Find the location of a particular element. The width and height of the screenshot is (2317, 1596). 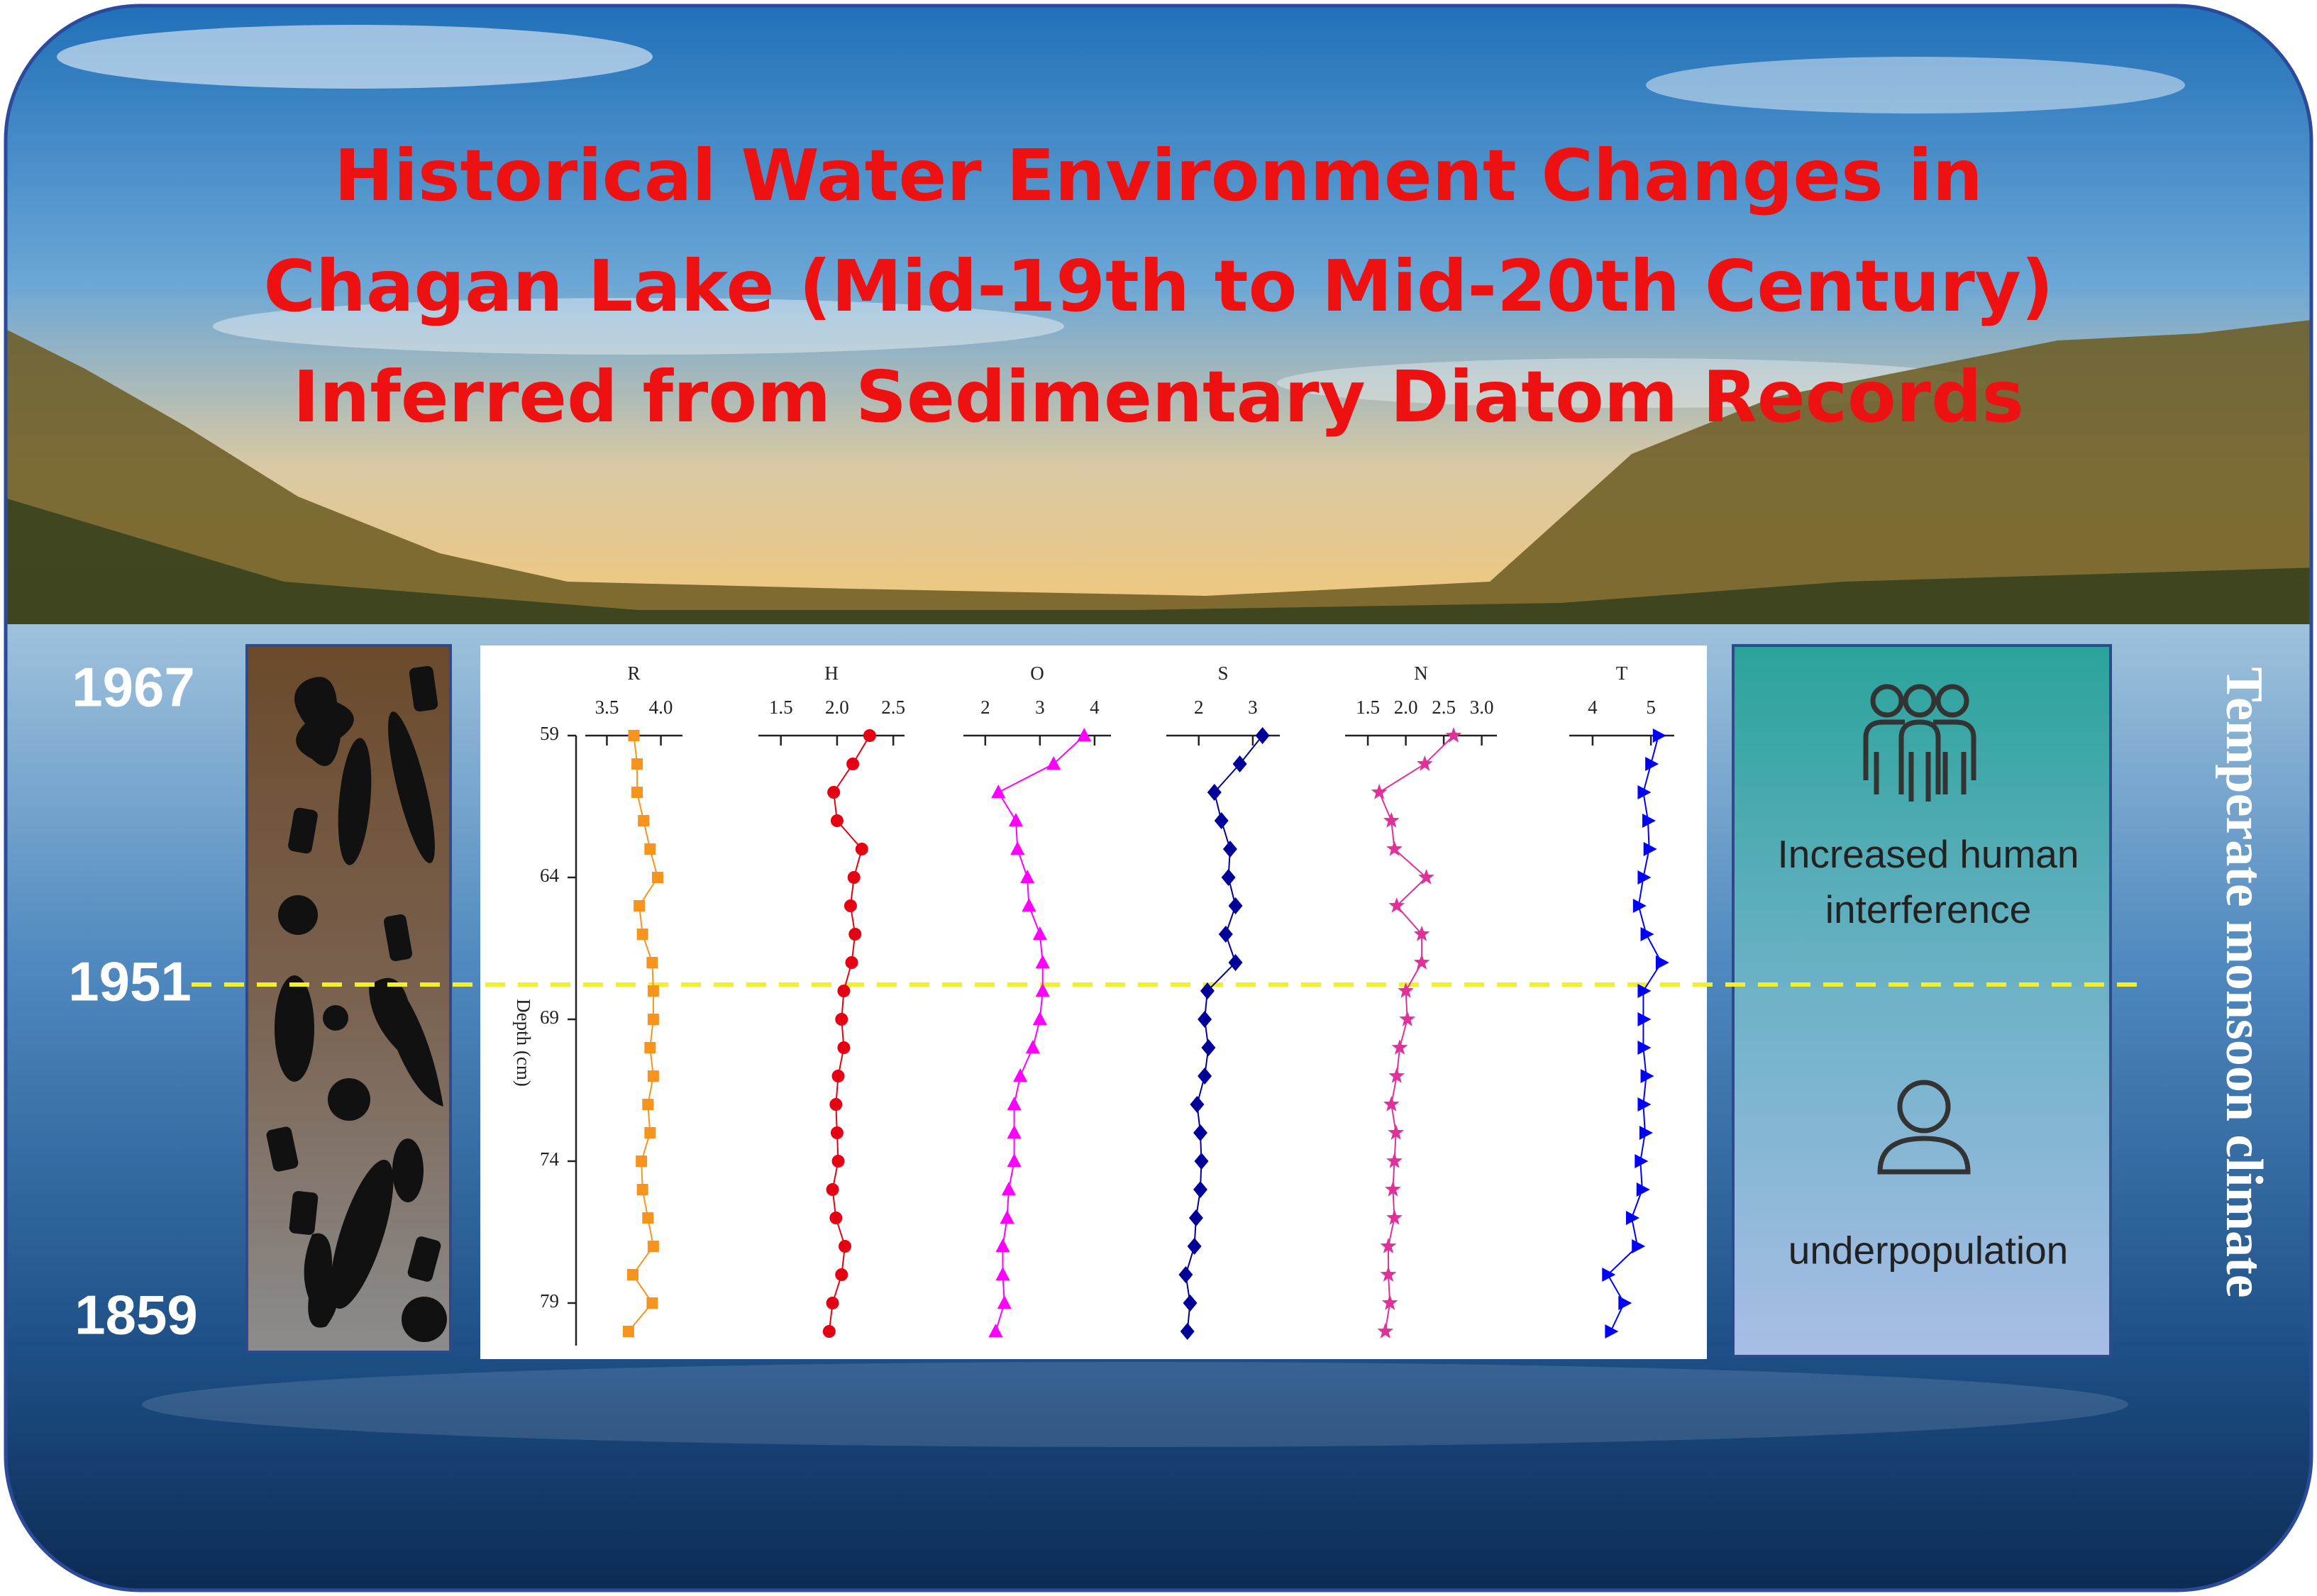

year-label: 1967 is located at coordinates (133, 687).